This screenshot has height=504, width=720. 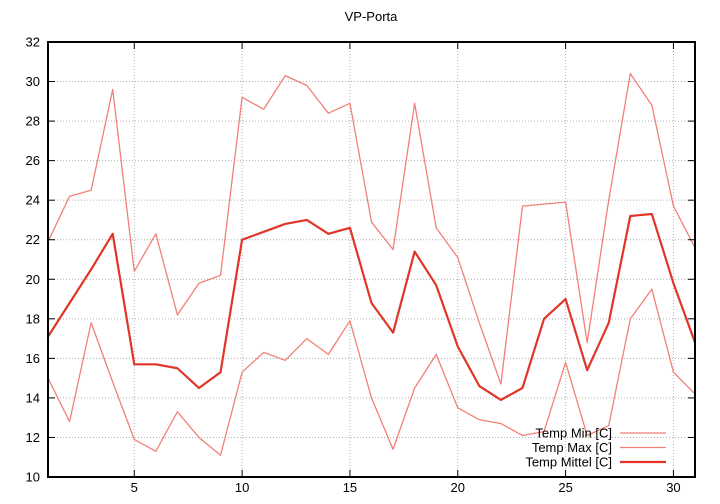 I want to click on legend-item: Temp Mittel [C], so click(x=595, y=462).